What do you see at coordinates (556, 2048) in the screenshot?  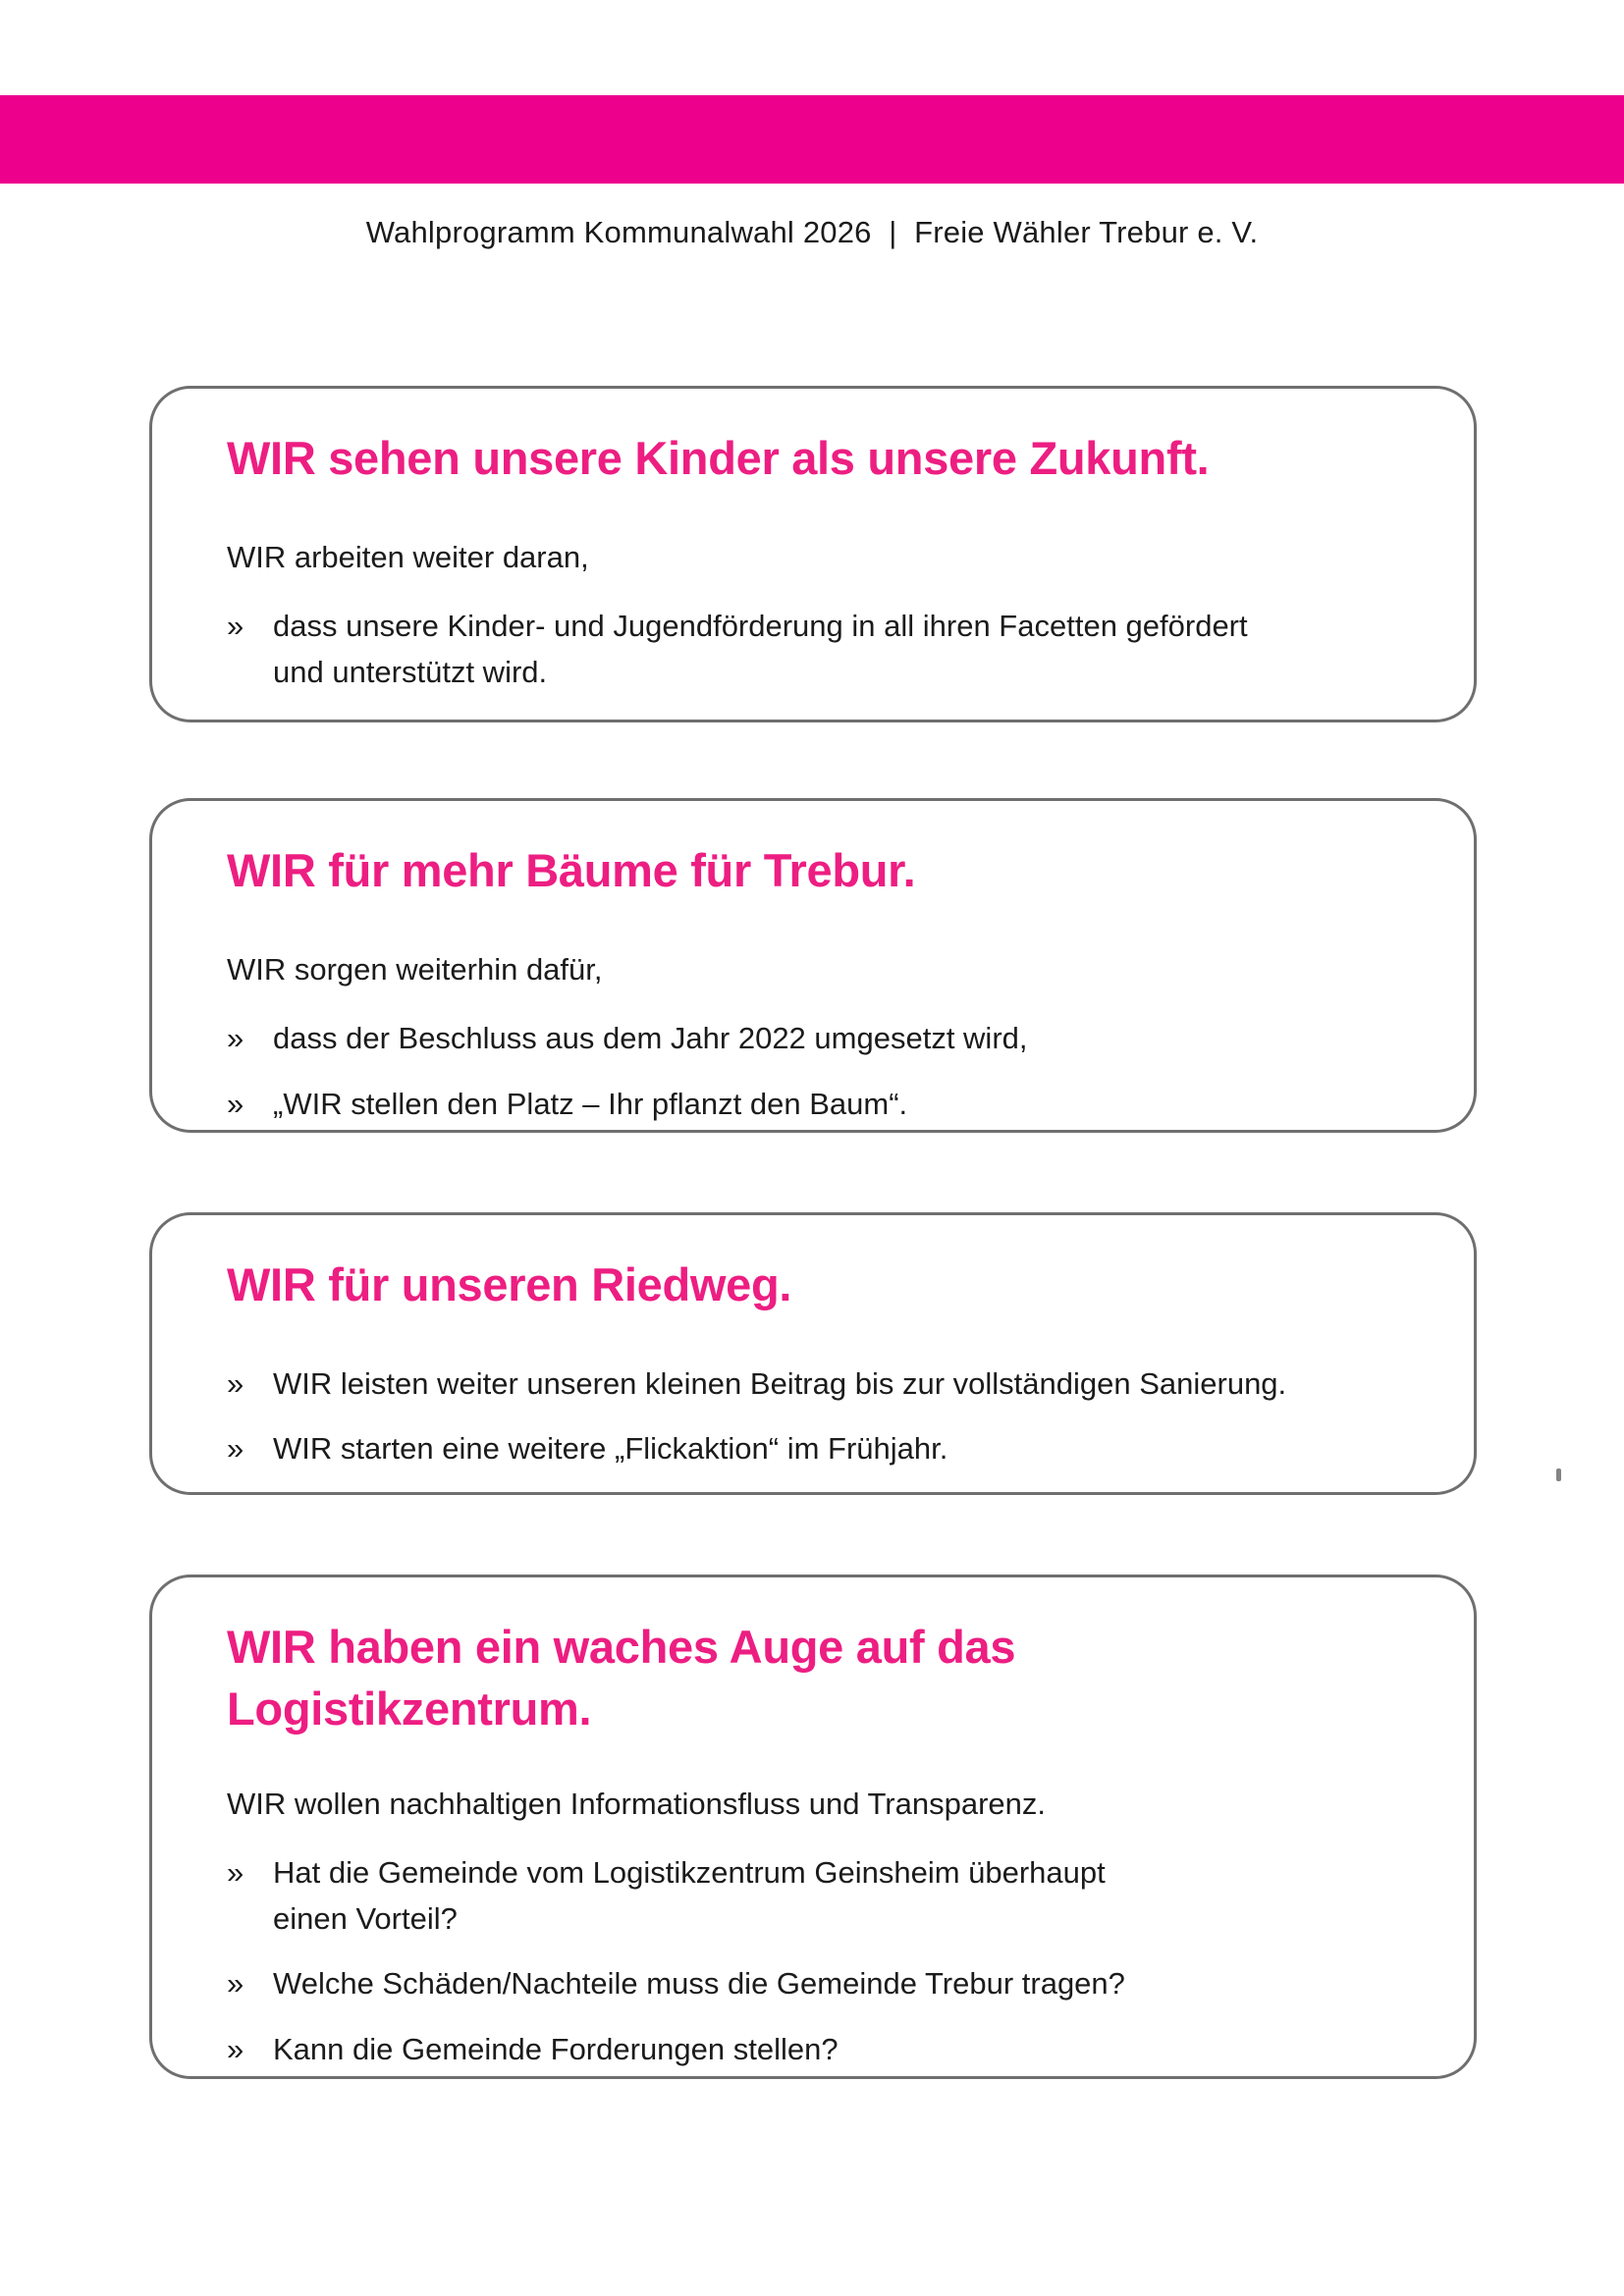 I see `bullet-text: Kann die Gemeinde Forderungen stellen?` at bounding box center [556, 2048].